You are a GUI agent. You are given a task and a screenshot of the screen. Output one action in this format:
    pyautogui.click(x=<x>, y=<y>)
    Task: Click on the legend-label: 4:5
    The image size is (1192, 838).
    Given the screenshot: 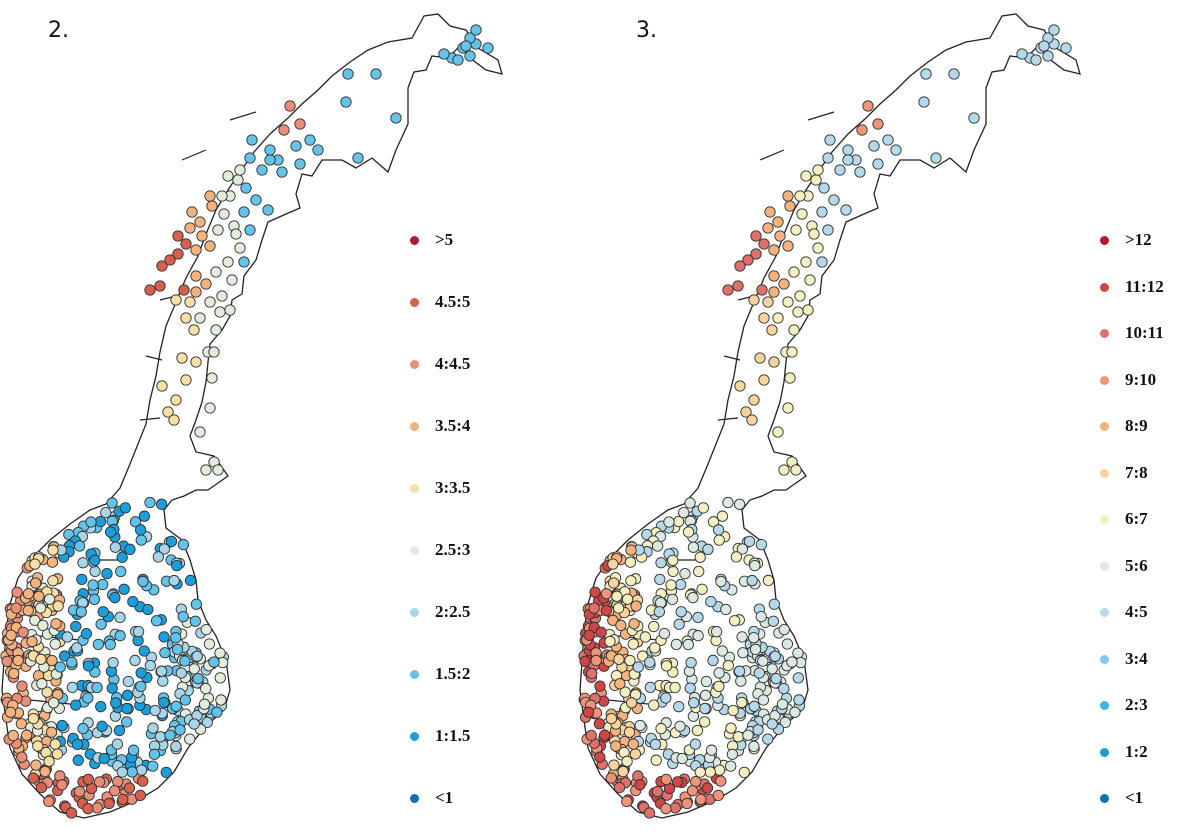 What is the action you would take?
    pyautogui.click(x=1136, y=611)
    